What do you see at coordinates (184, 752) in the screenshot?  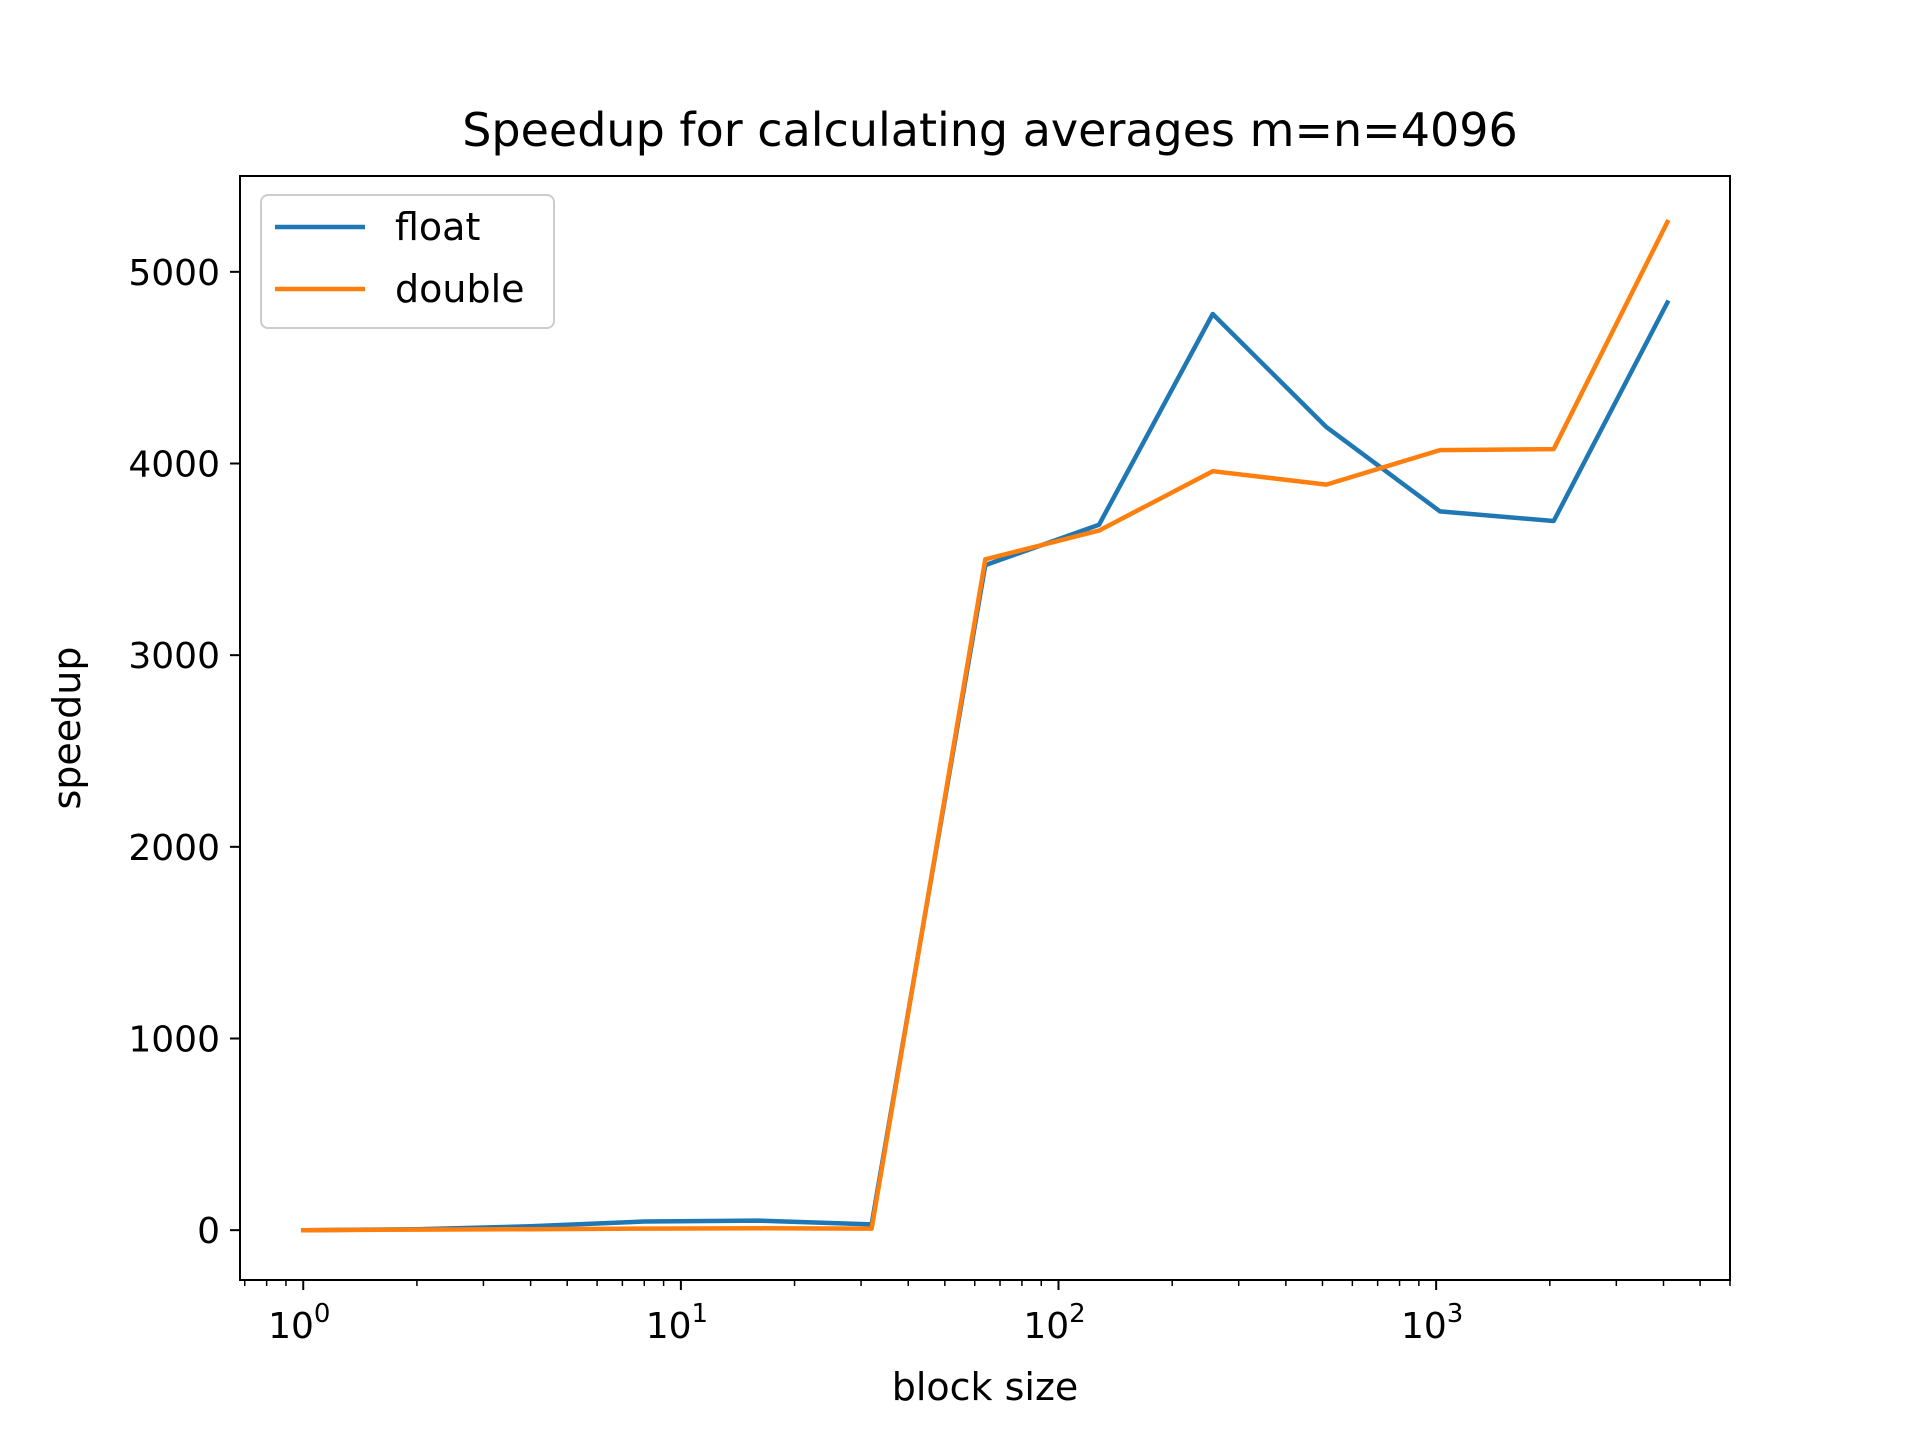 I see `y-axis-ticks: 0 1000 2000 3000 4000 5000` at bounding box center [184, 752].